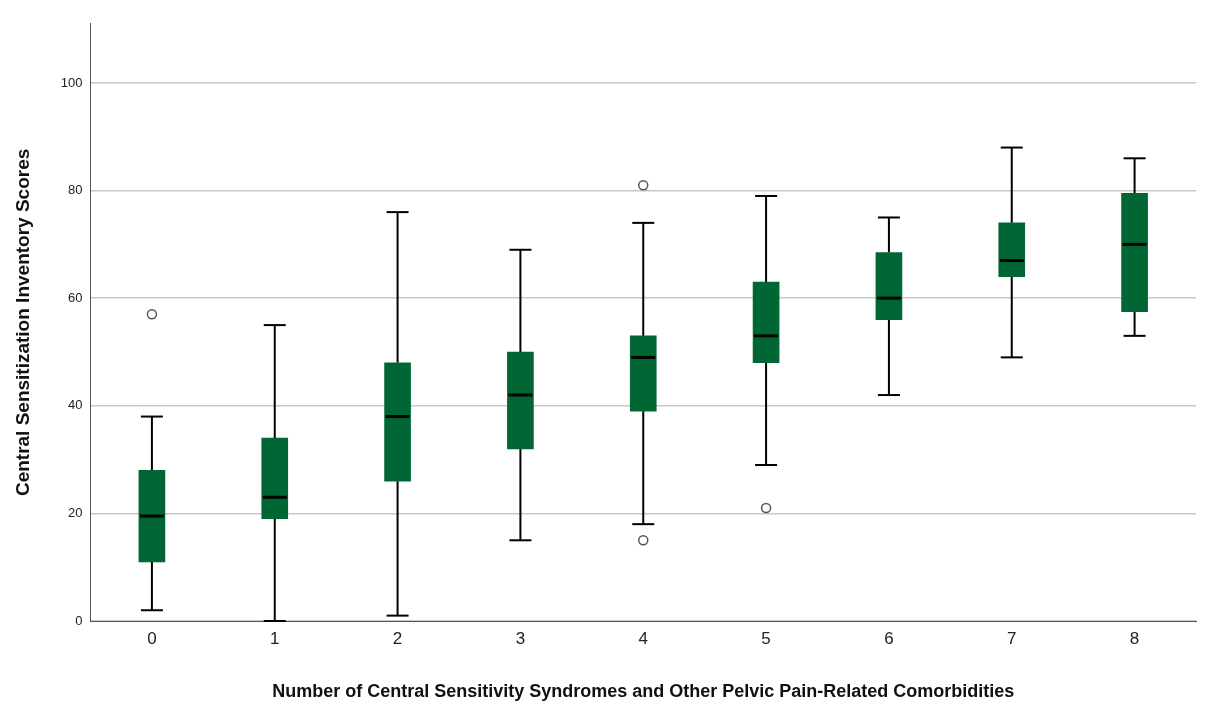  I want to click on x-axis-title: Number of Central Sensitivity Syndromes and Other Pelvic Pain-Related Comorbidities, so click(643, 691).